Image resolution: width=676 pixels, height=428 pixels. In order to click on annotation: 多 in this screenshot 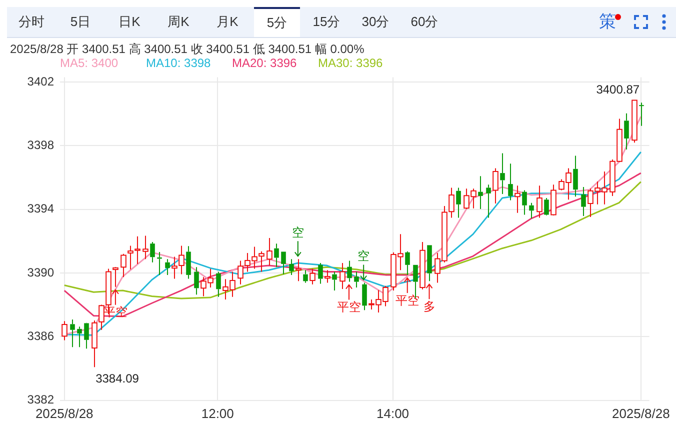, I will do `click(429, 306)`.